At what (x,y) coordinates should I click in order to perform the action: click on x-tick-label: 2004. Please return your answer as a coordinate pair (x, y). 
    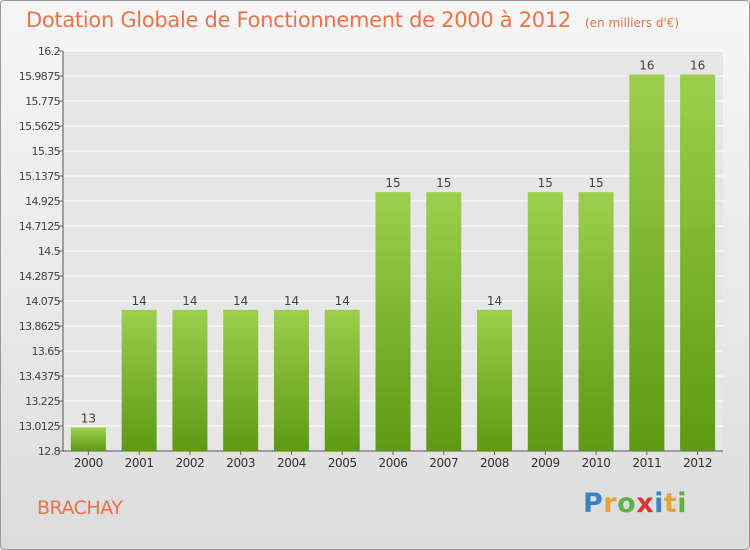
    Looking at the image, I should click on (291, 463).